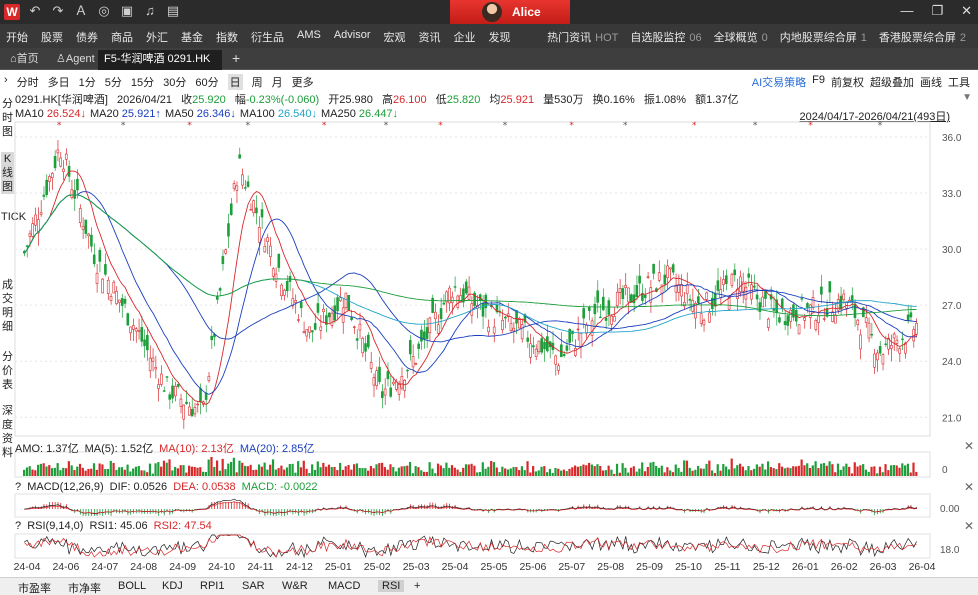  I want to click on chat-icon: ◎, so click(104, 10).